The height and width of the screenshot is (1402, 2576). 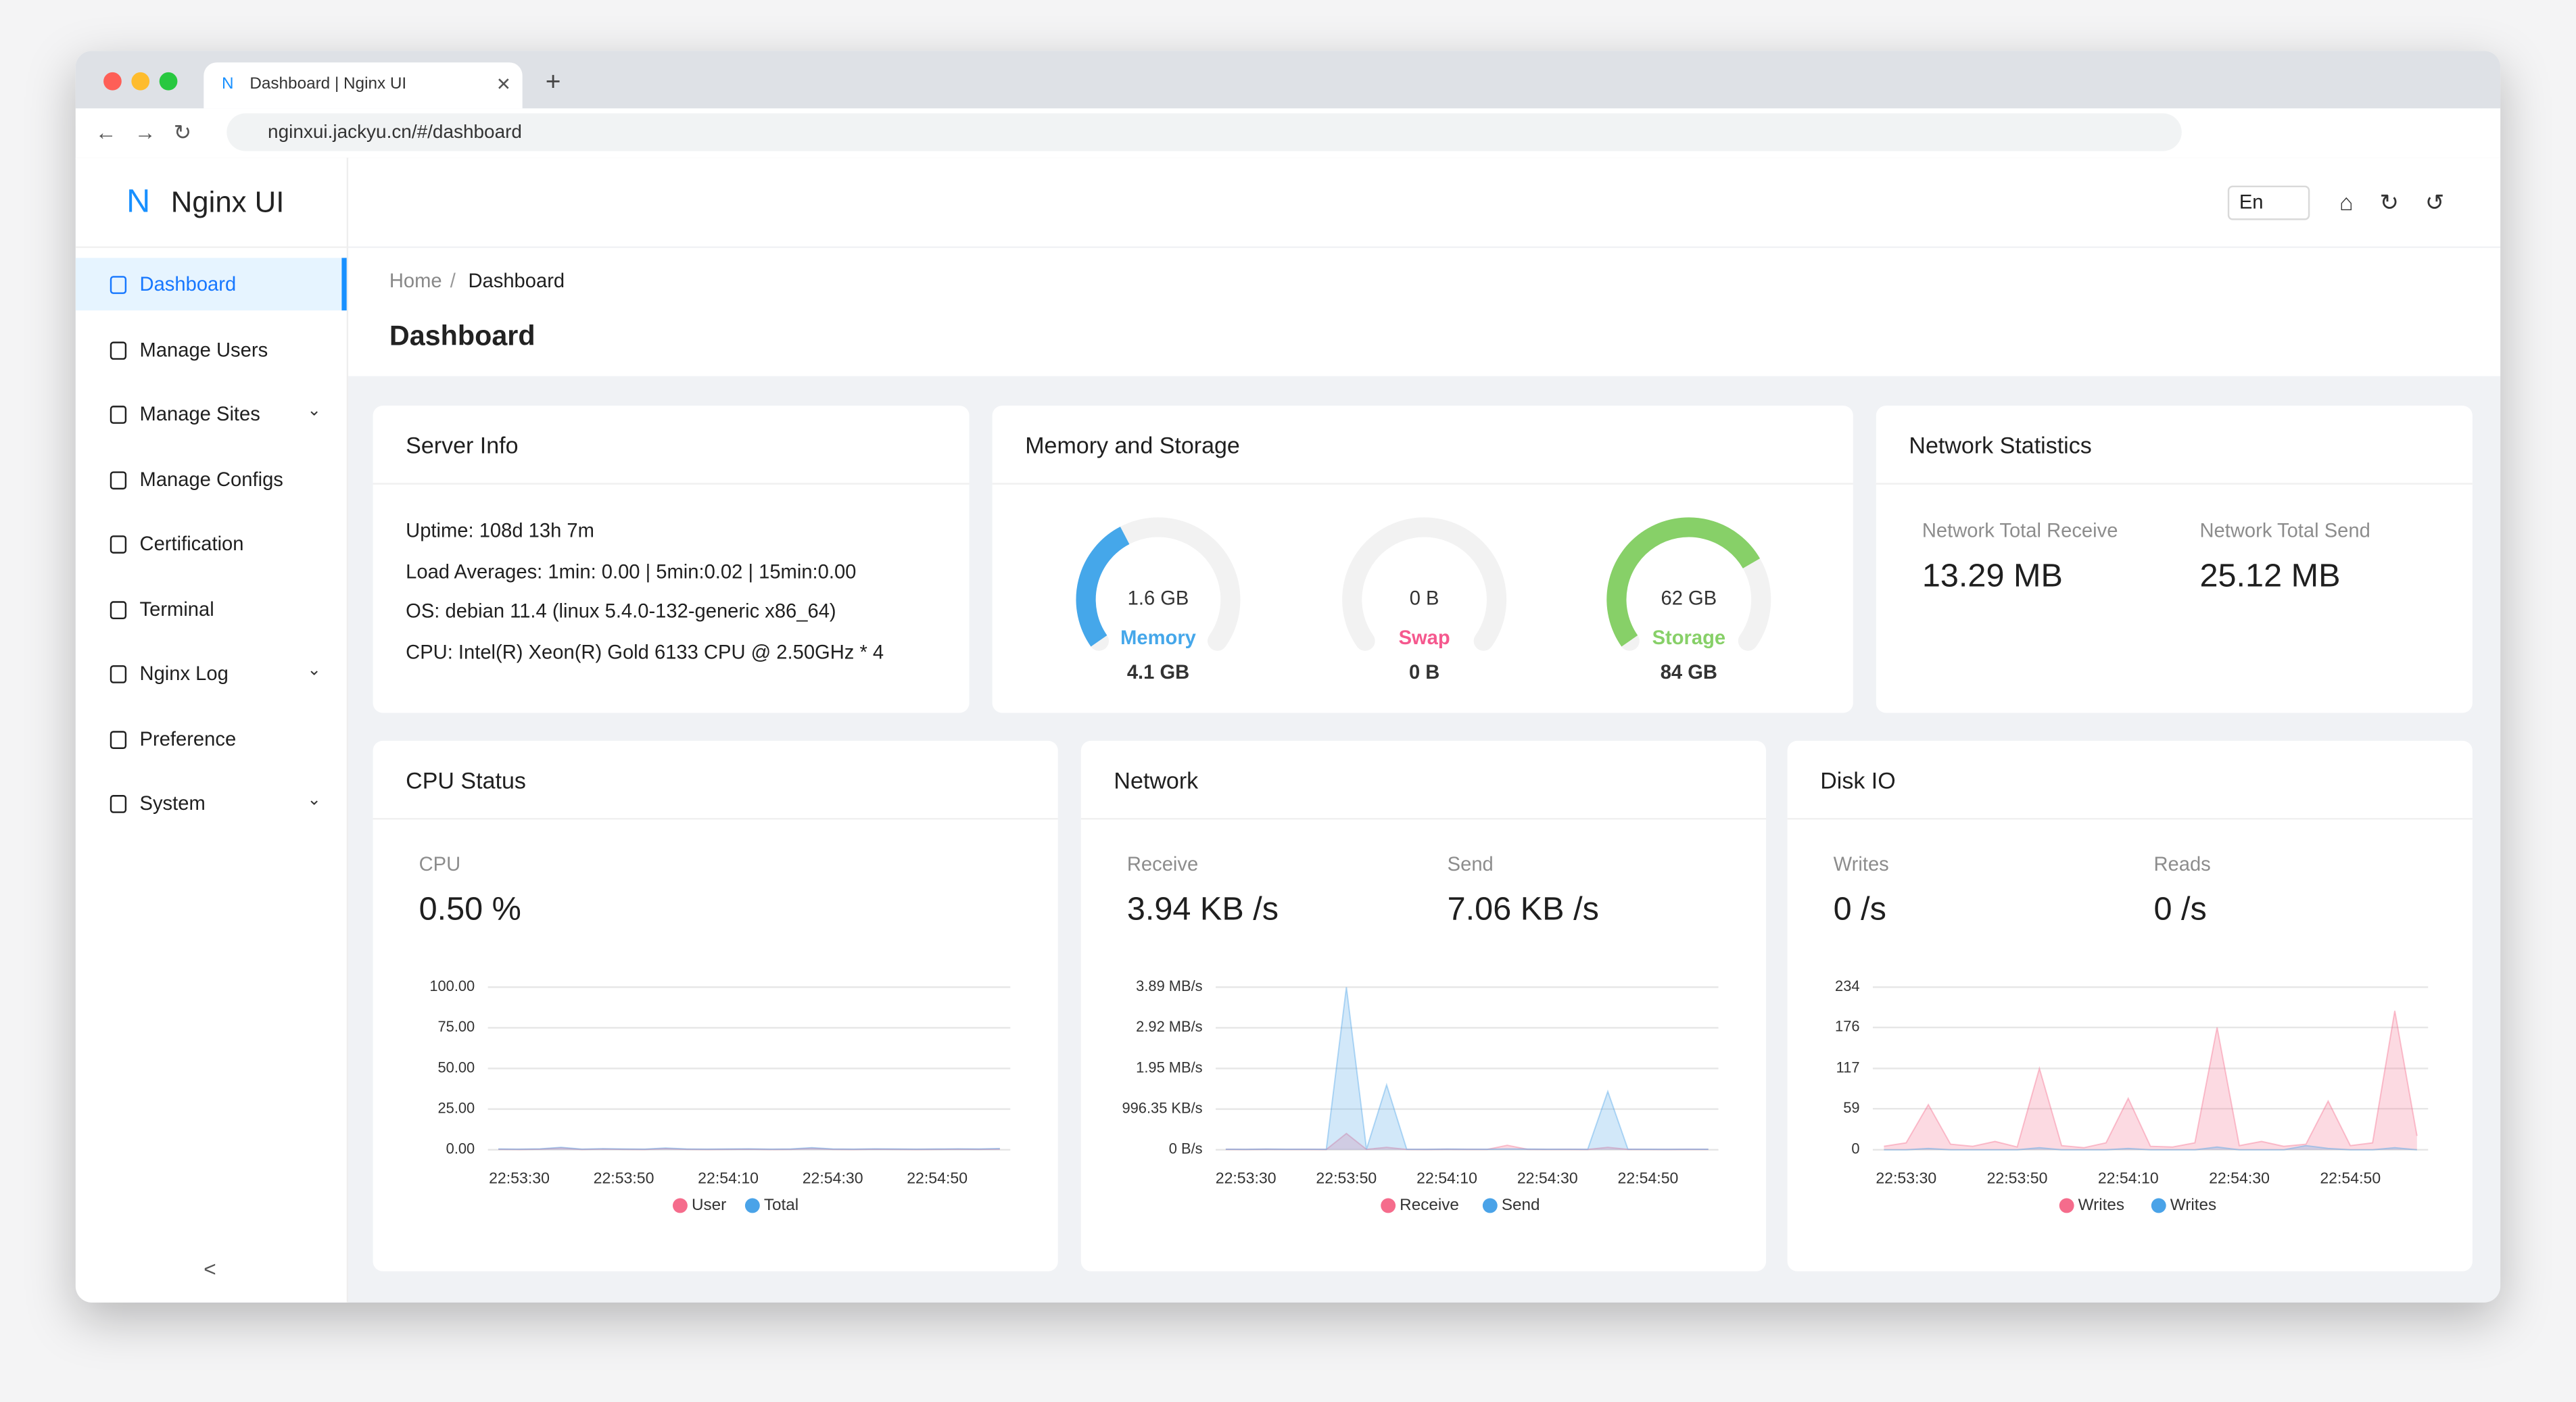 I want to click on menu-item: Manage Users, so click(x=203, y=349).